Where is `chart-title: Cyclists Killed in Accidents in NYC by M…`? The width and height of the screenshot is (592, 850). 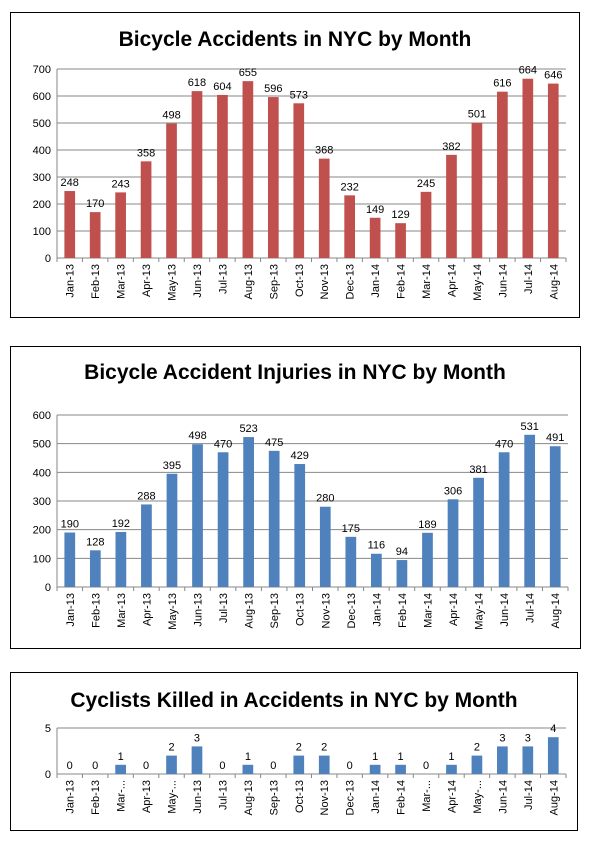
chart-title: Cyclists Killed in Accidents in NYC by M… is located at coordinates (293, 700).